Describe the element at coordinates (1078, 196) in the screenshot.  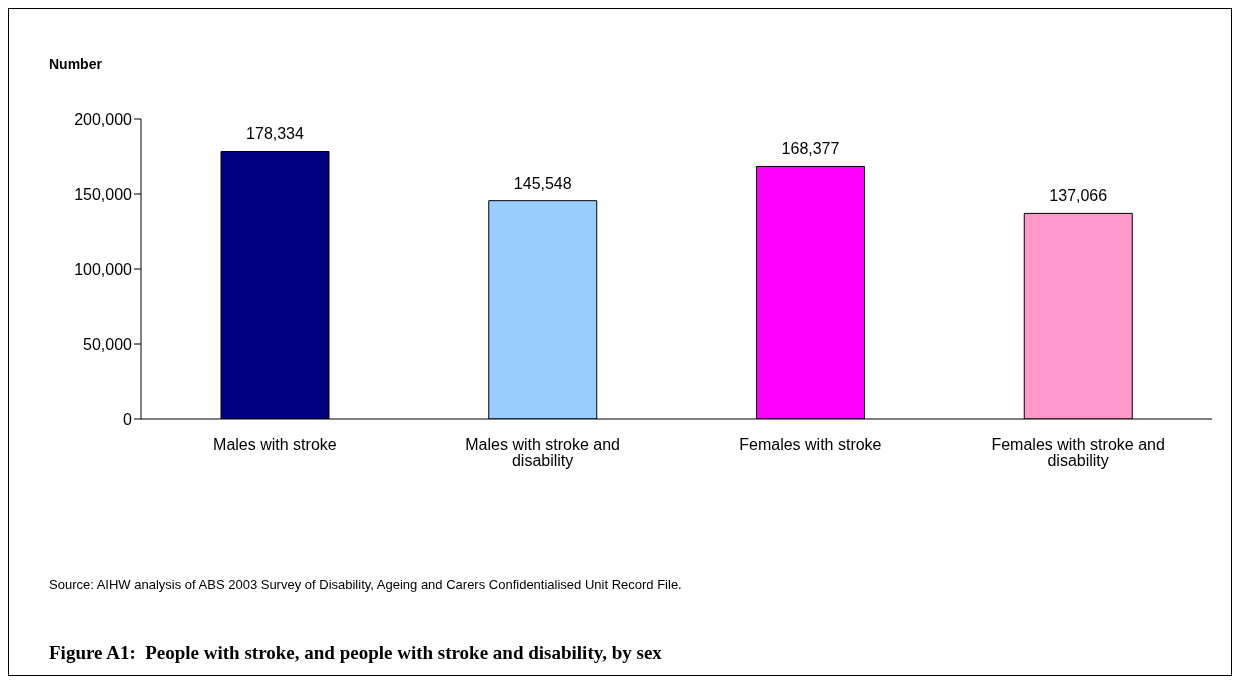
I see `data-label: 137,066` at that location.